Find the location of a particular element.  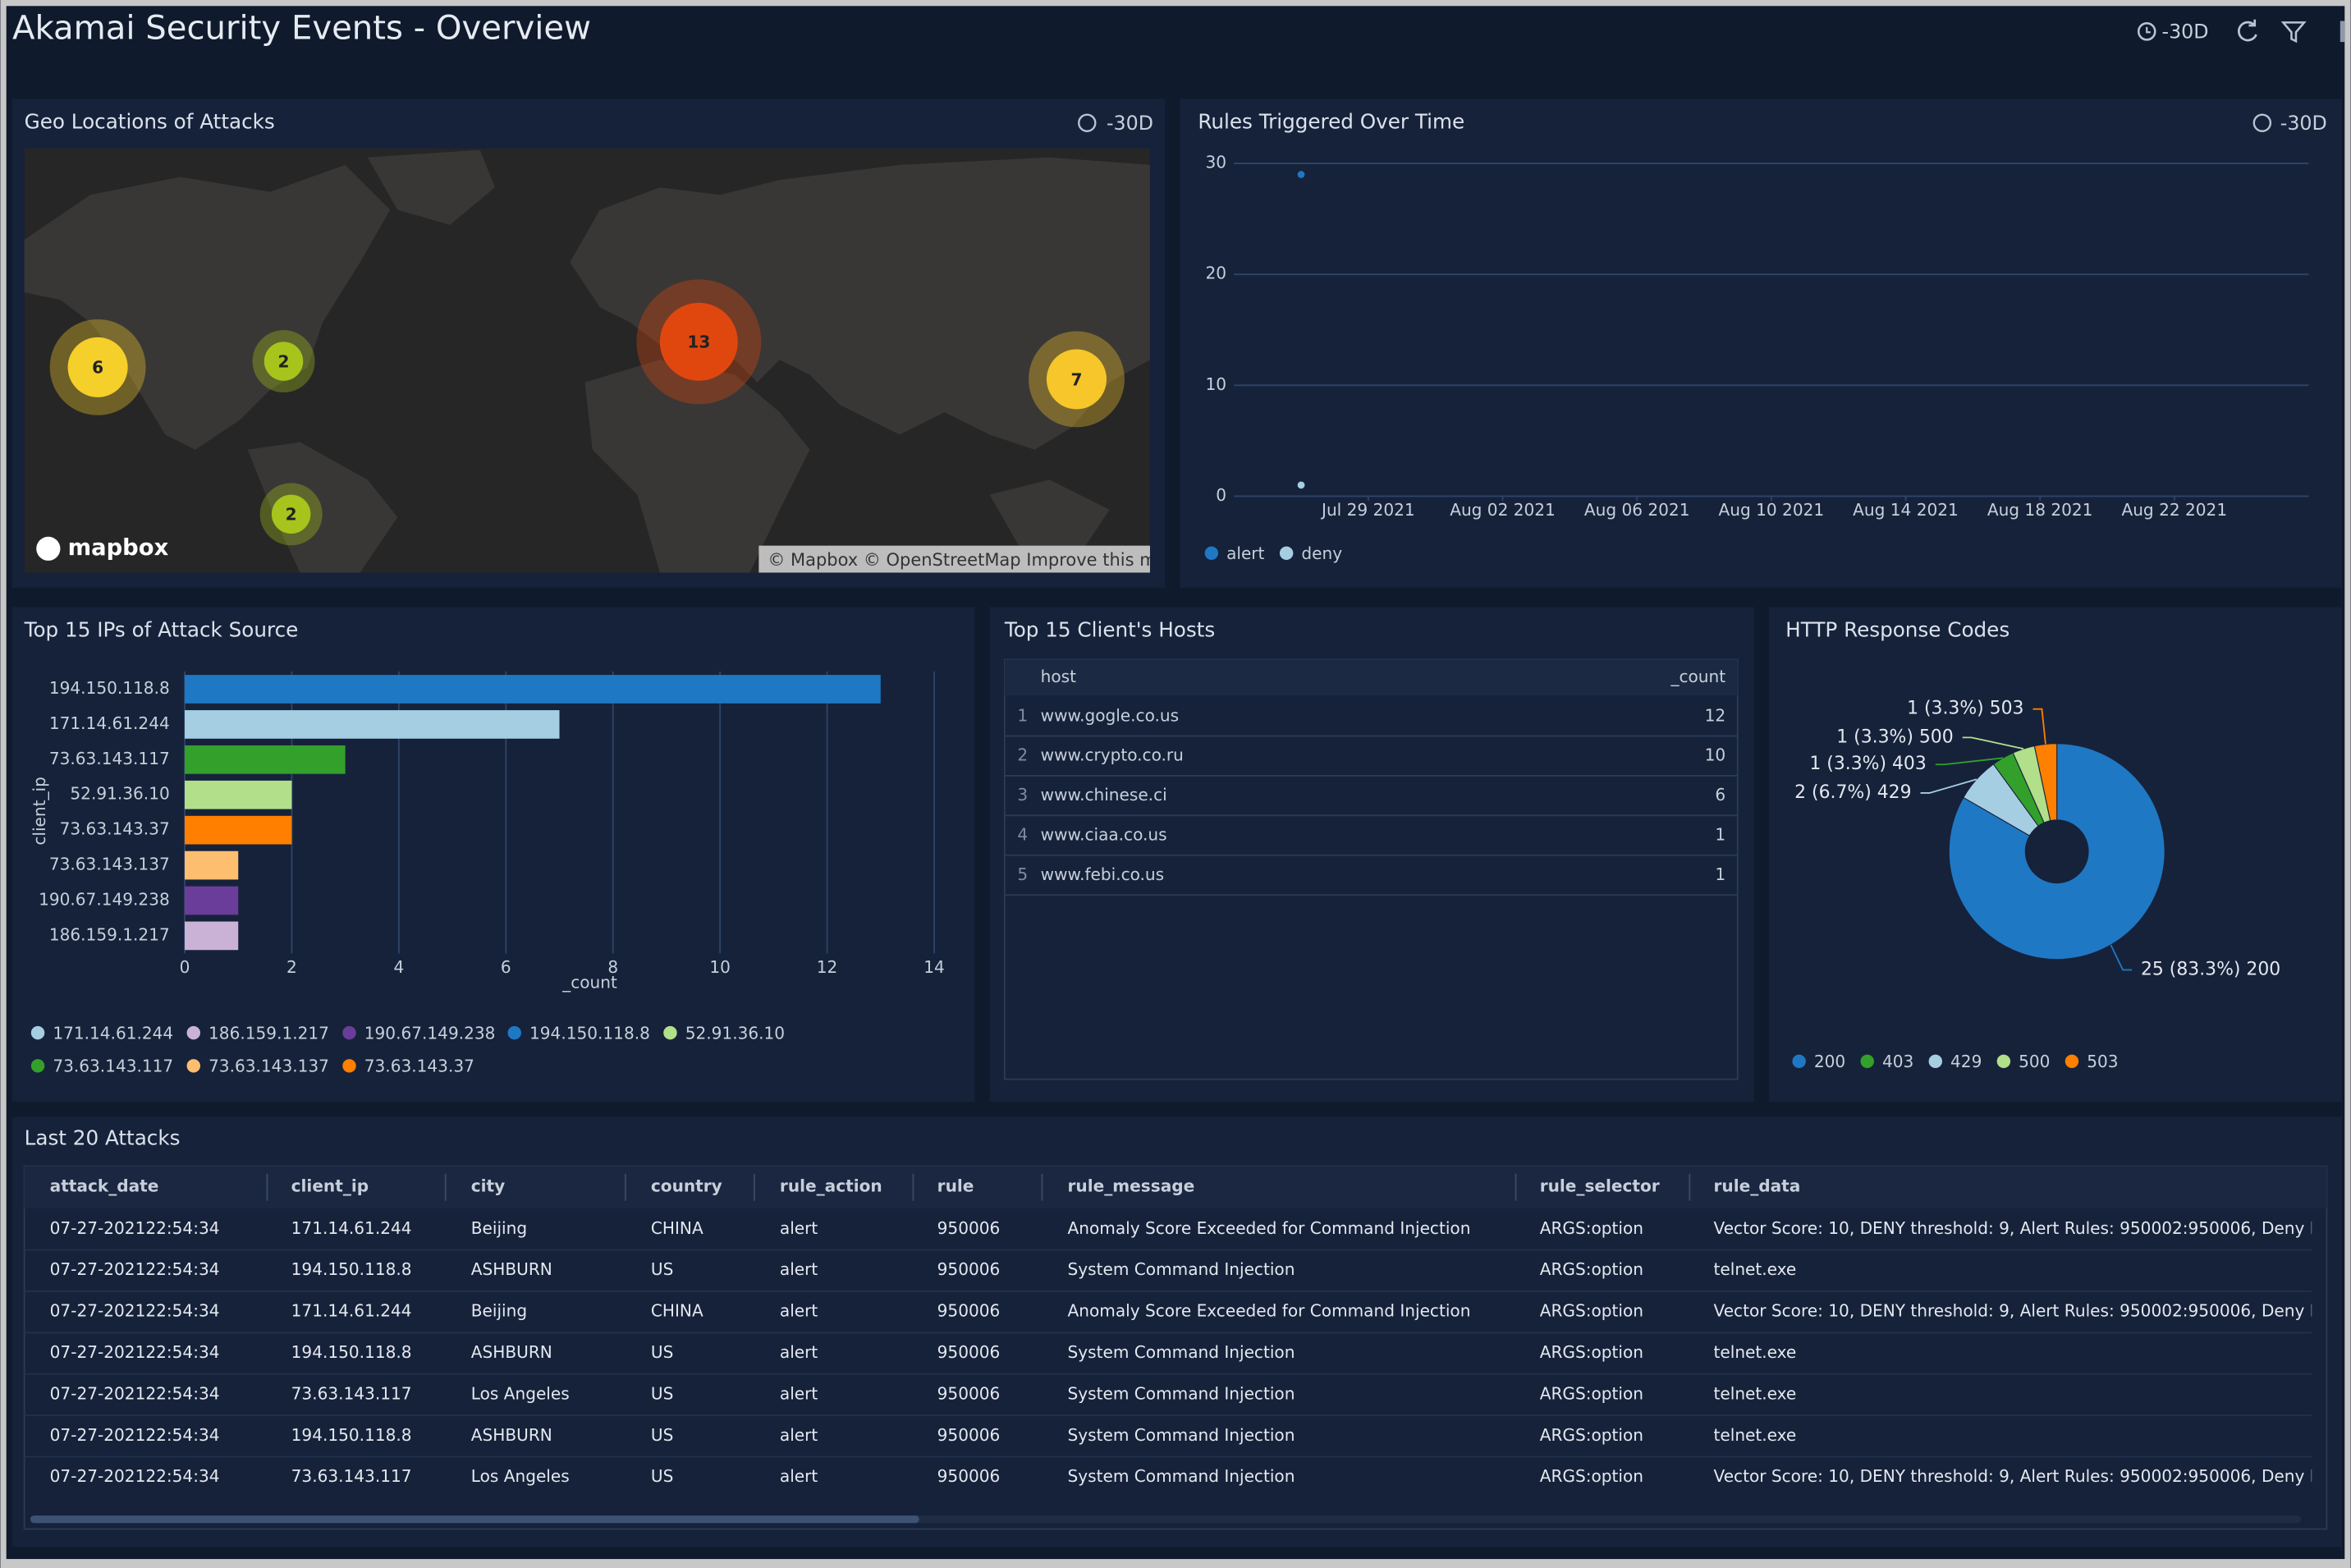

legend-label: 52.91.36.10 is located at coordinates (735, 1033).